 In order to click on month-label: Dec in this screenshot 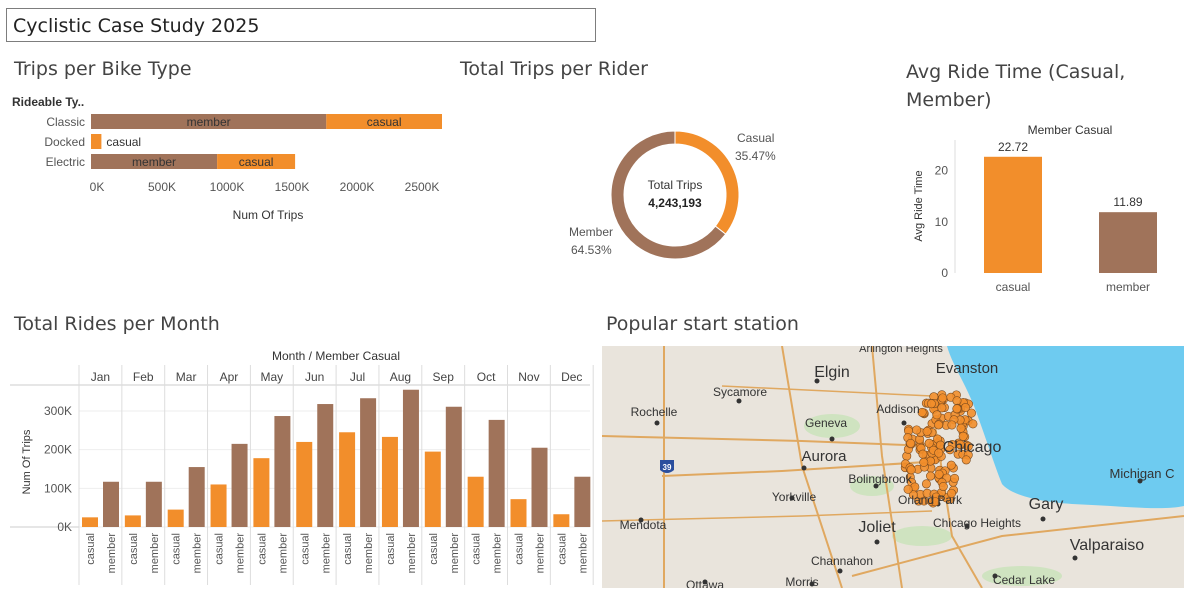, I will do `click(571, 377)`.